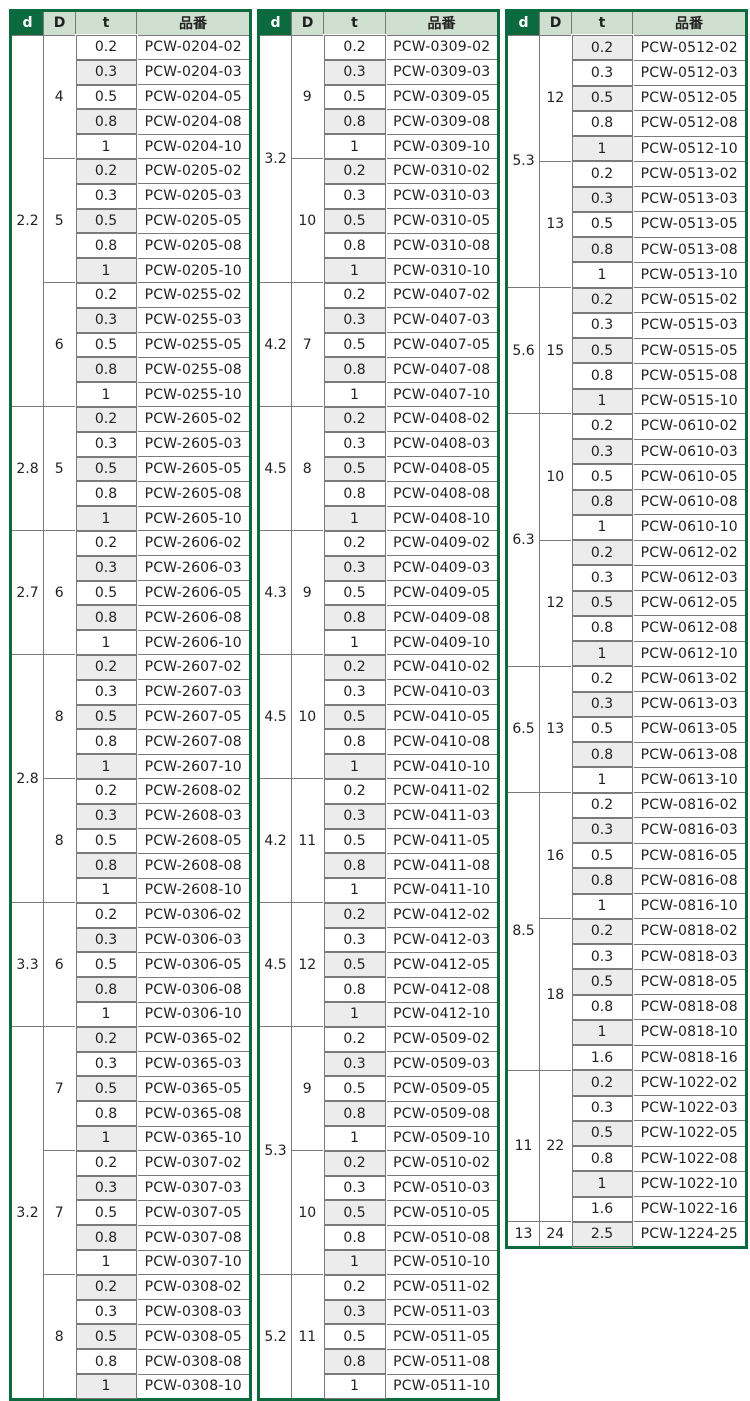 The height and width of the screenshot is (1401, 750). What do you see at coordinates (379, 494) in the screenshot?
I see `table-row: 0.8 PCW-0408-08` at bounding box center [379, 494].